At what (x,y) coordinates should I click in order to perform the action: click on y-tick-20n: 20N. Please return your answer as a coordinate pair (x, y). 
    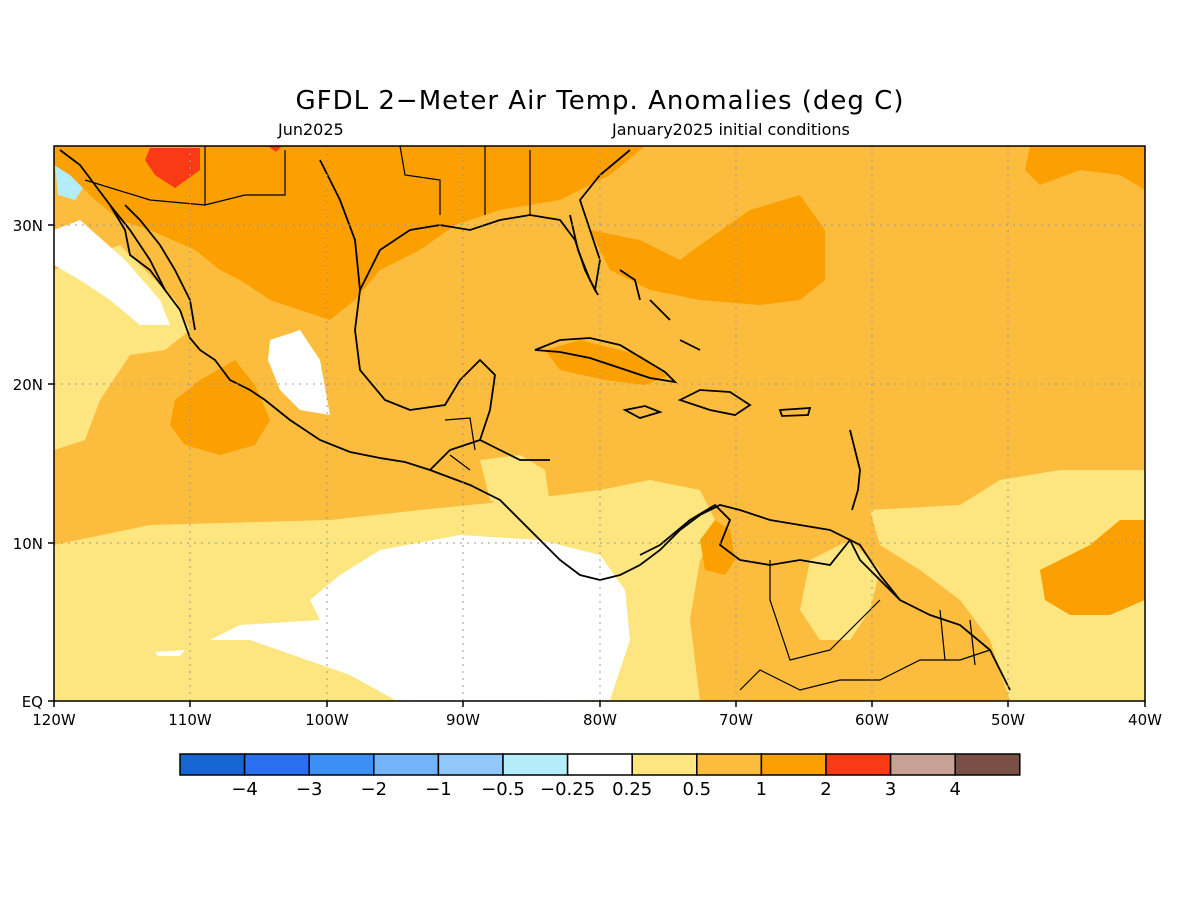
    Looking at the image, I should click on (28, 385).